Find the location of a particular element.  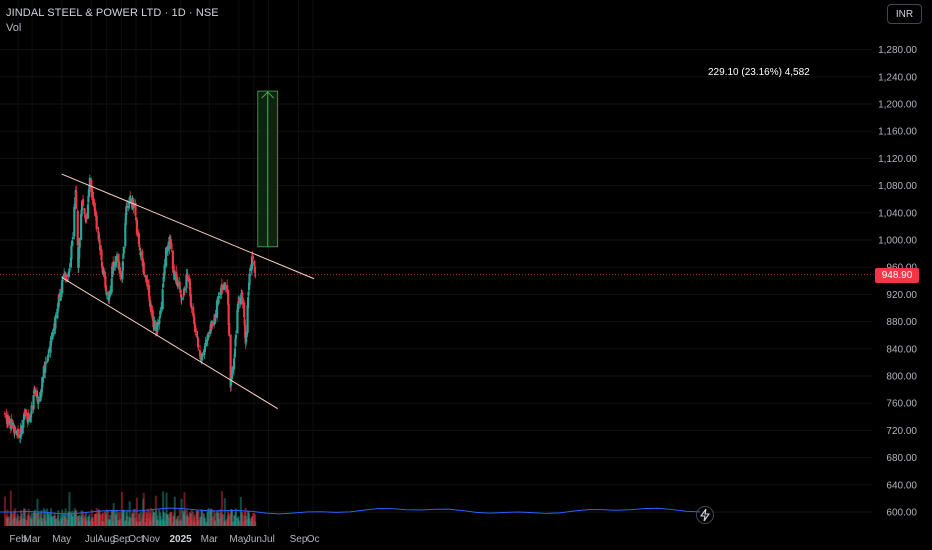

price-tick: 920.00 is located at coordinates (901, 295).